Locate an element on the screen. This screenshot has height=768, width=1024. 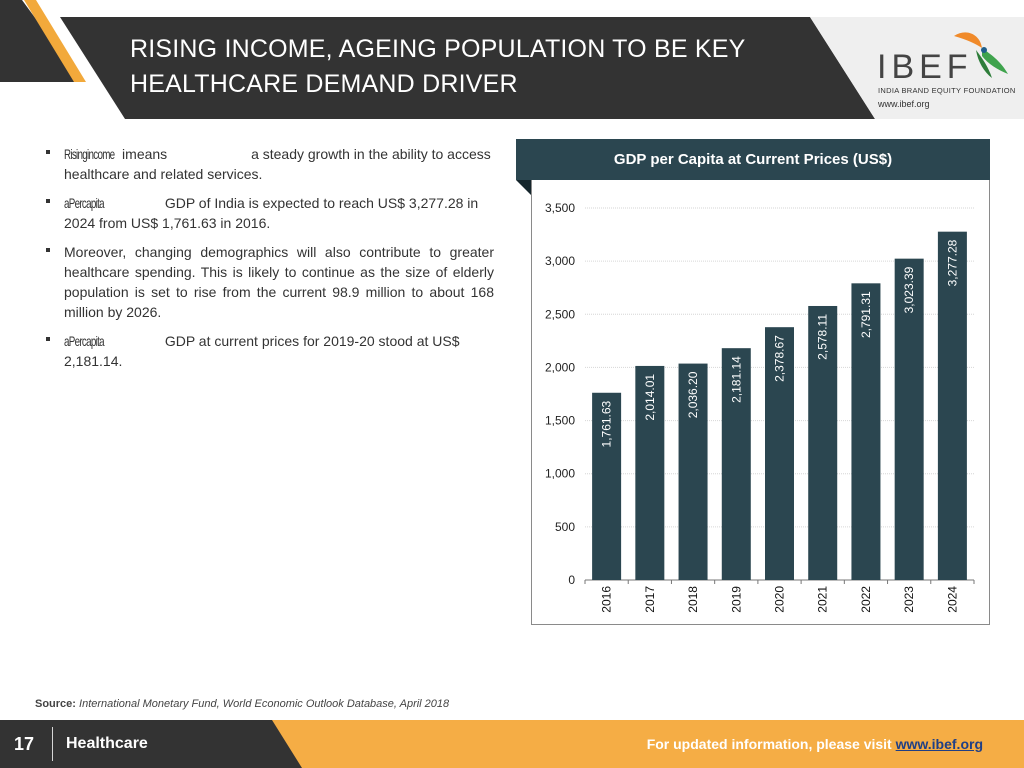
bullet-keyword: Risingincome is located at coordinates (89, 154).